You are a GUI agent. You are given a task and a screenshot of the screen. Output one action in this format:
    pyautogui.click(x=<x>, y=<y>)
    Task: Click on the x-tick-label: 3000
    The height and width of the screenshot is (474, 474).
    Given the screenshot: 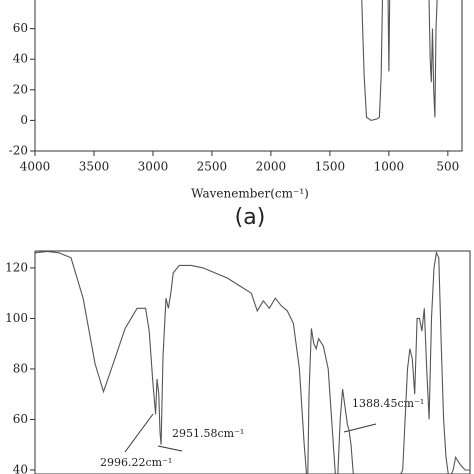 What is the action you would take?
    pyautogui.click(x=153, y=167)
    